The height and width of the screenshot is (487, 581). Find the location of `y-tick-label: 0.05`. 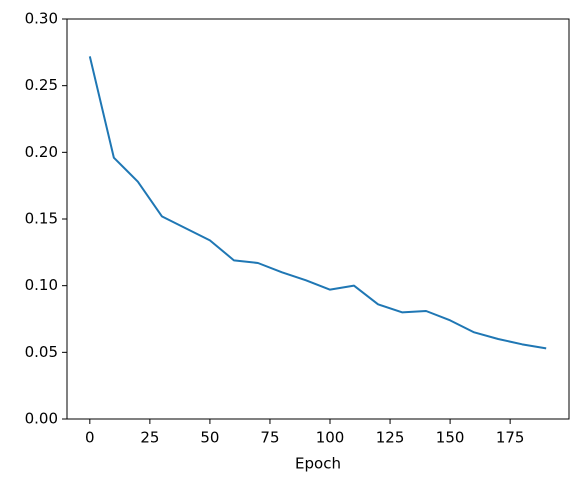

y-tick-label: 0.05 is located at coordinates (41, 352).